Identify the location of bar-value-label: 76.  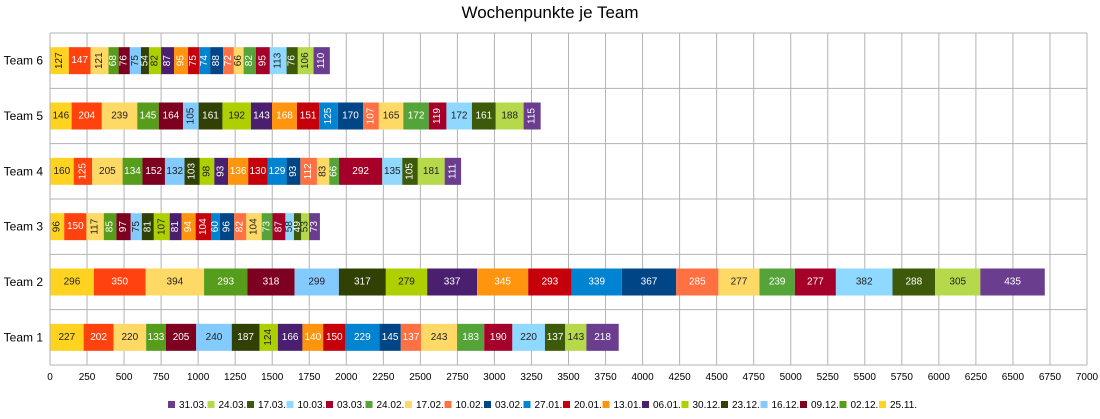
(292, 61).